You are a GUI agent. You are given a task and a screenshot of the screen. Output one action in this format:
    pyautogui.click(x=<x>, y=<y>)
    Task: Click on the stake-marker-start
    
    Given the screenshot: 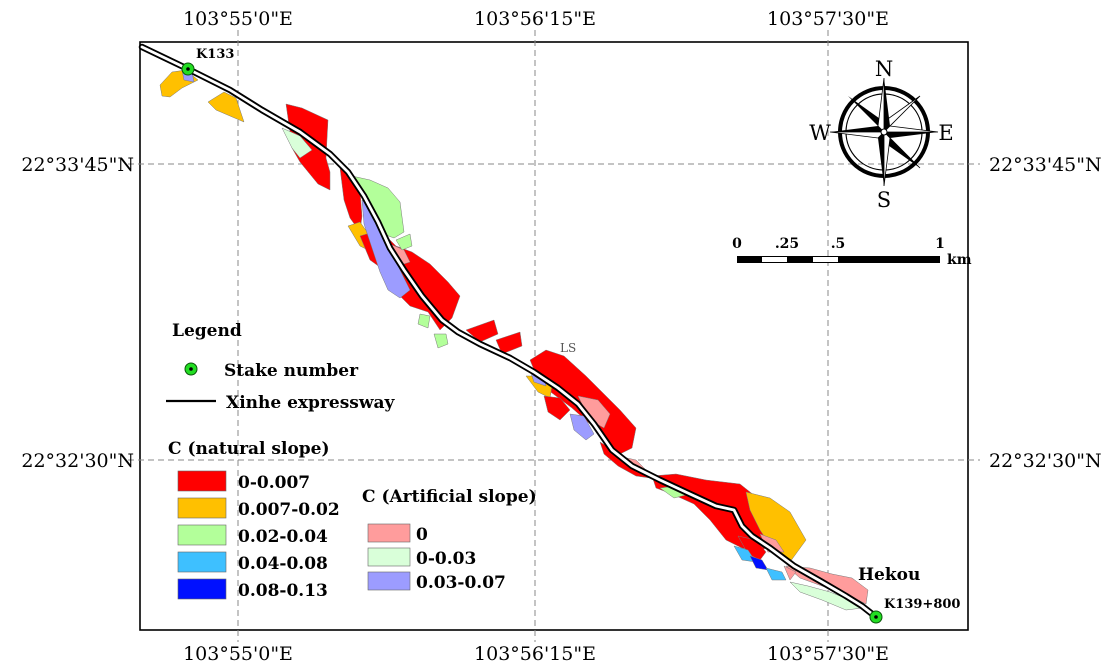 What is the action you would take?
    pyautogui.click(x=188, y=69)
    